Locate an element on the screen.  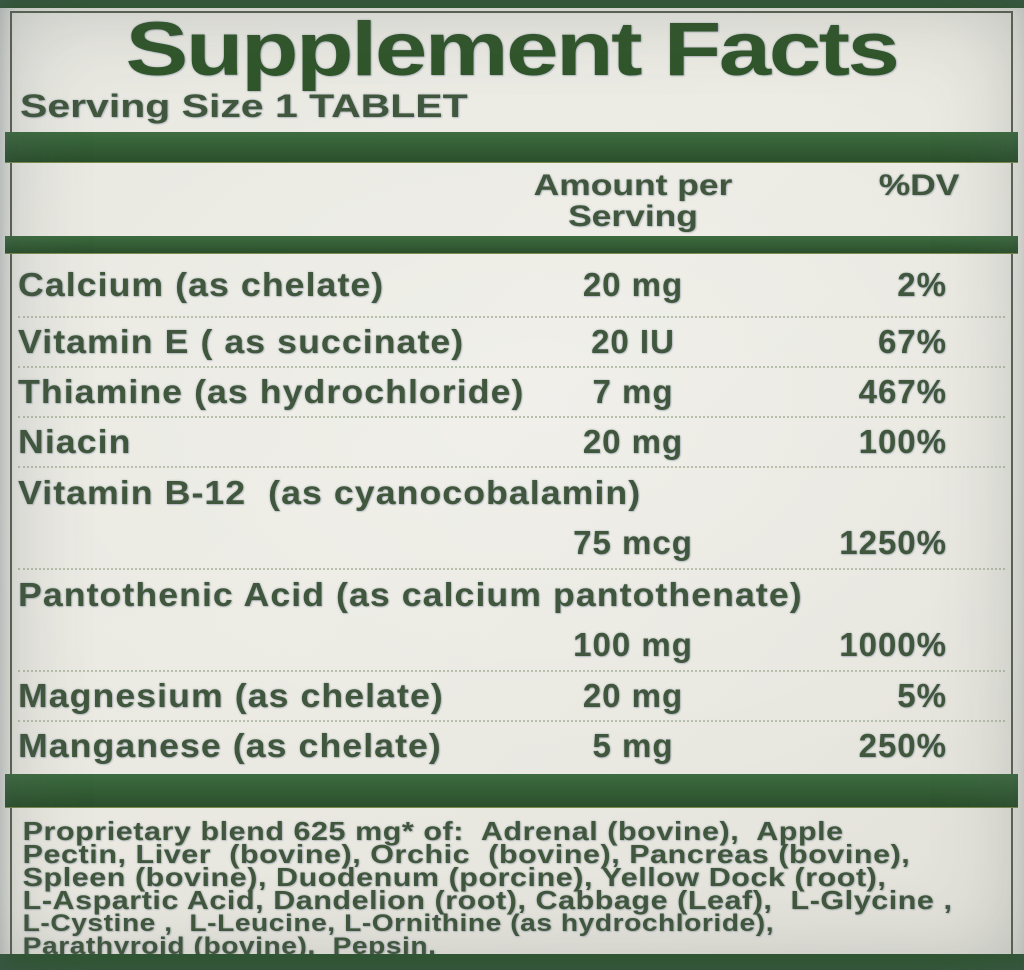
nutrient-row-vitamin-e: Vitamin E ( as succinate) 20 IU 67% is located at coordinates (511, 340).